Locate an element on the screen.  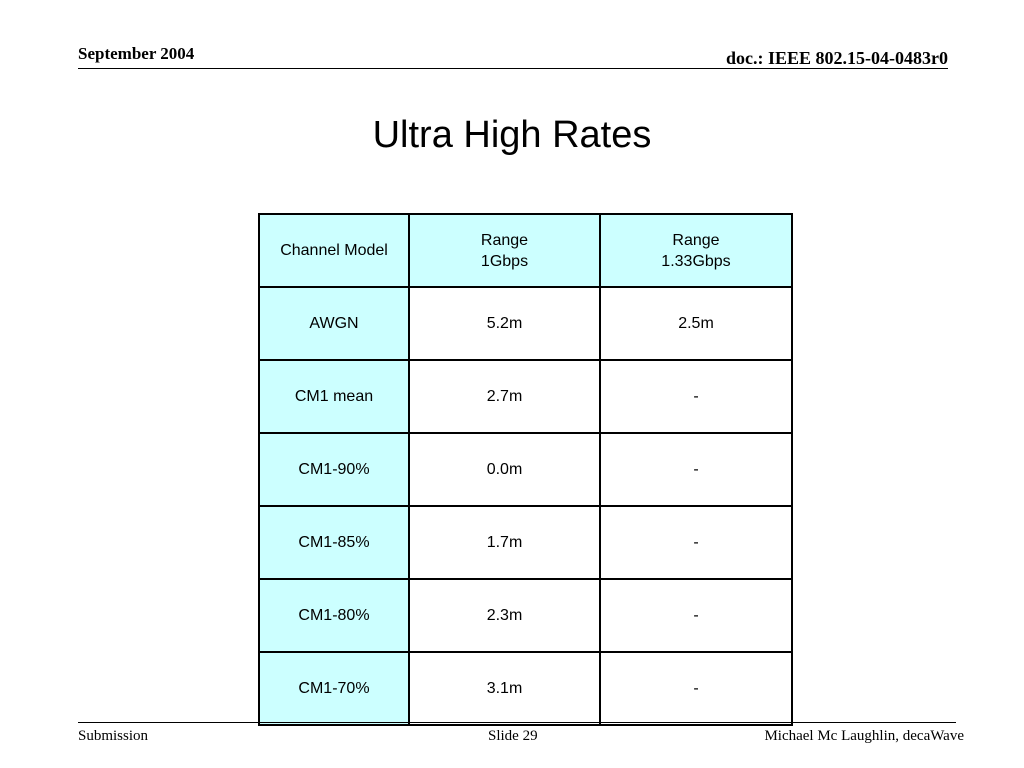
row-label-cell: CM1-85% is located at coordinates (334, 542).